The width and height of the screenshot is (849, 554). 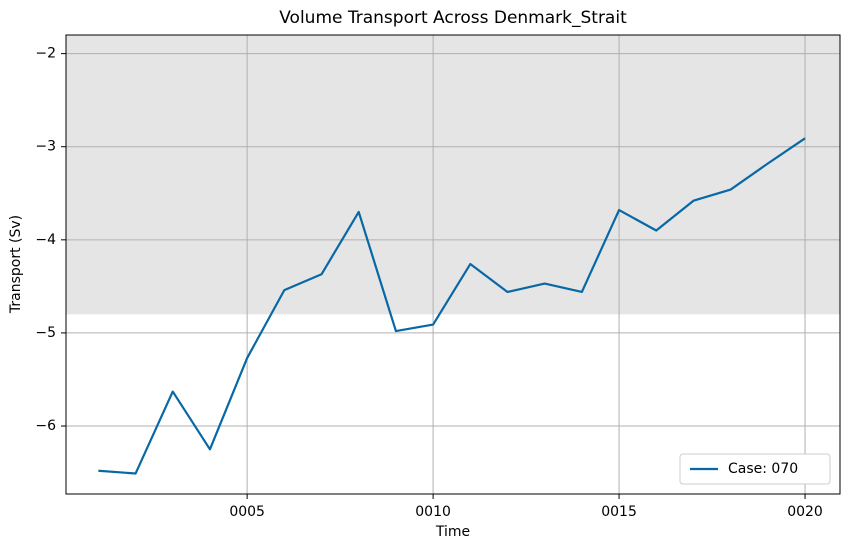 I want to click on y-tick-label: −4, so click(x=45, y=240).